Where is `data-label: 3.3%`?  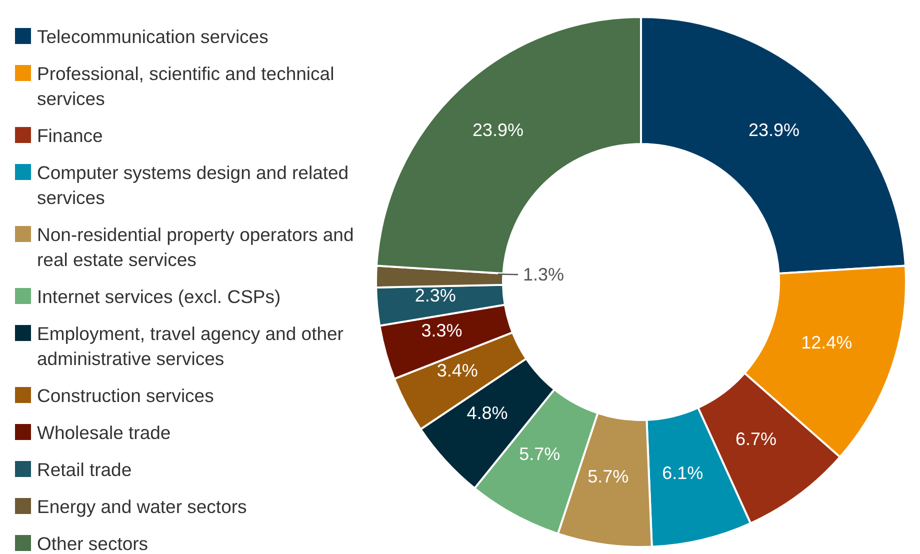
data-label: 3.3% is located at coordinates (441, 330).